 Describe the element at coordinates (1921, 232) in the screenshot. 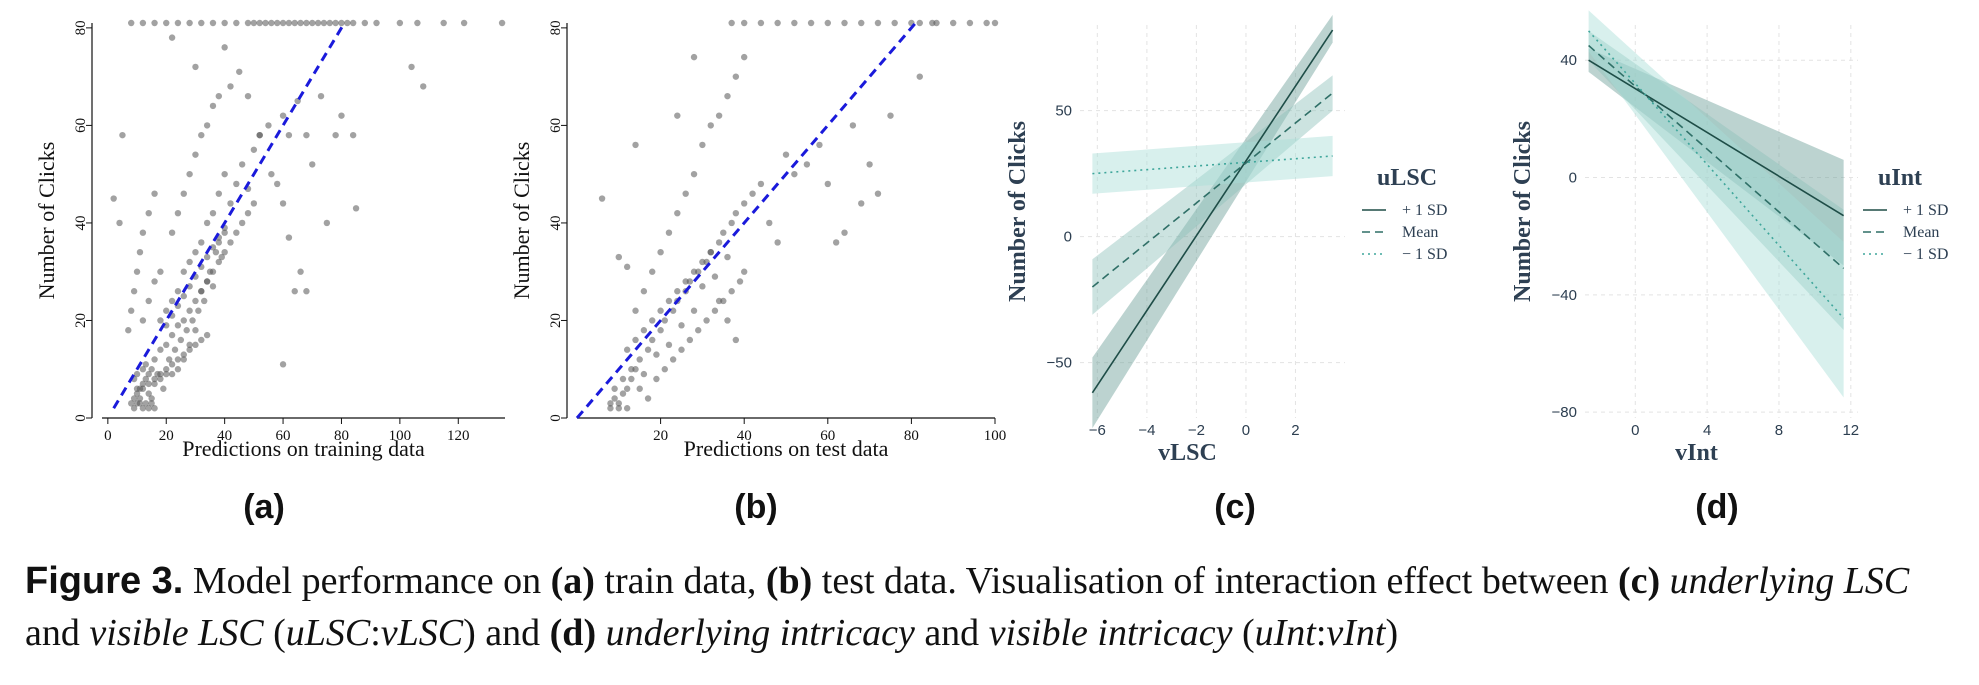

I see `legend-item: Mean` at that location.